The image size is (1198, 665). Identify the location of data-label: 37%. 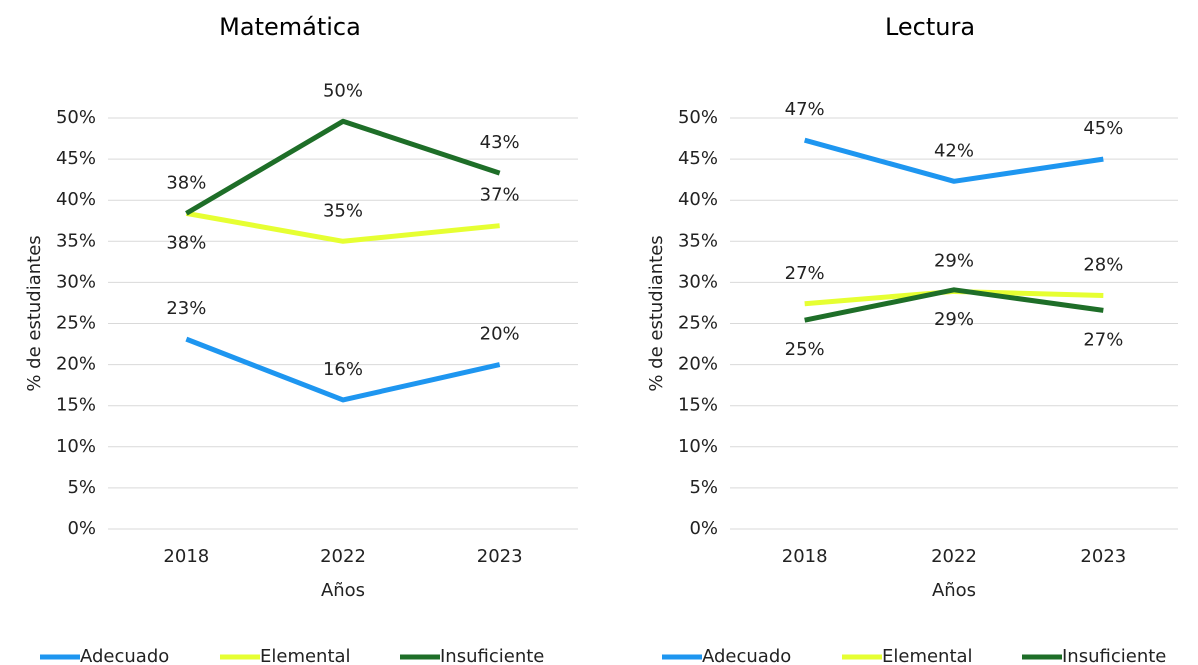
(500, 195).